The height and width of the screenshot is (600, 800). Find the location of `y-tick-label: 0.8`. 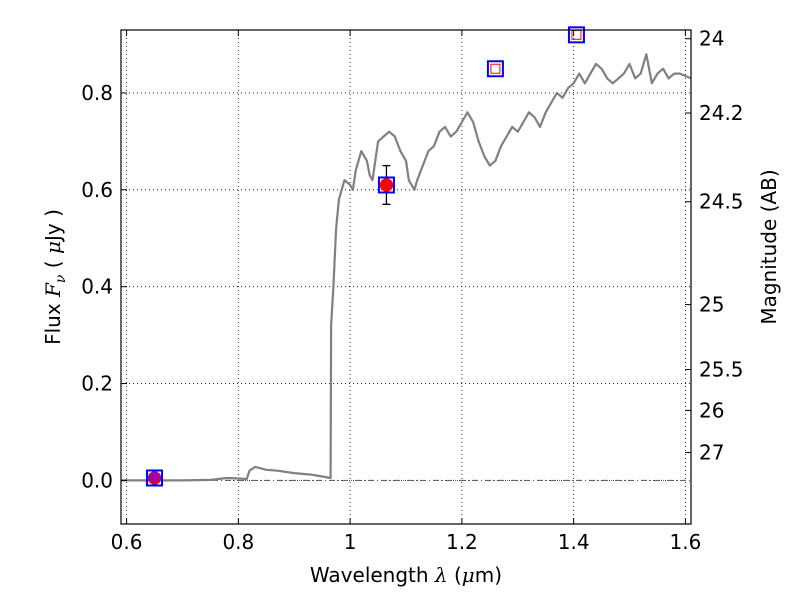

y-tick-label: 0.8 is located at coordinates (97, 93).